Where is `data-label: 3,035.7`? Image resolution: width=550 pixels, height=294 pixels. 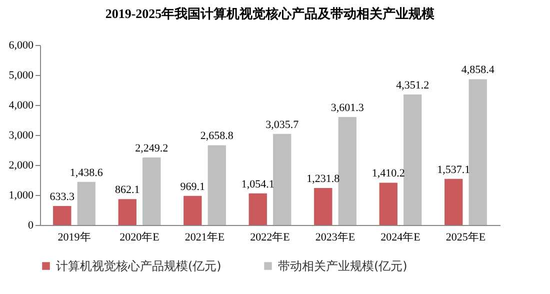
data-label: 3,035.7 is located at coordinates (283, 124).